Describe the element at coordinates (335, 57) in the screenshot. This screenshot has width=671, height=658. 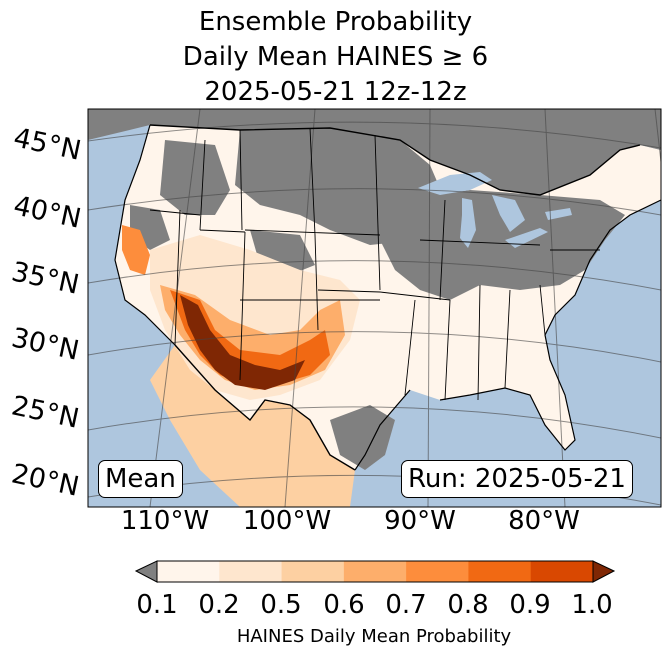
I see `title-line-2: Daily Mean HAINES ≥ 6` at that location.